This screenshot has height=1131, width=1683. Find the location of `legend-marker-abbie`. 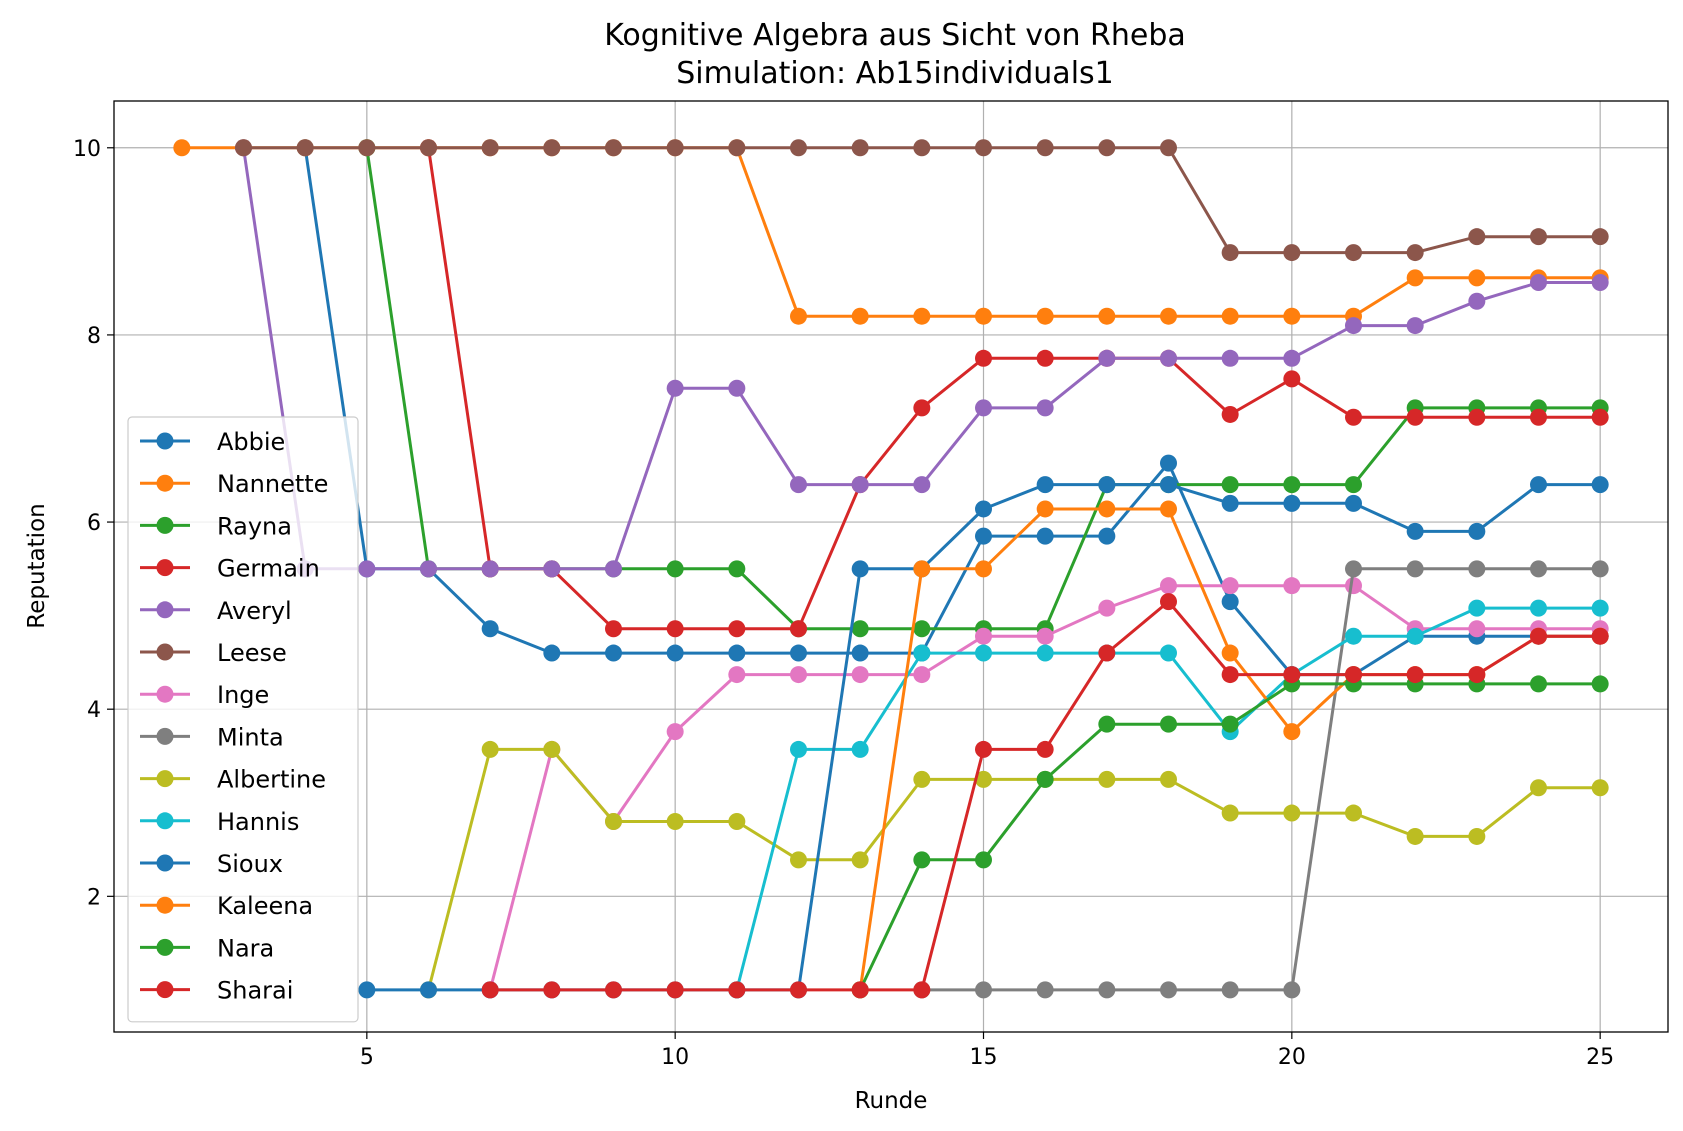

legend-marker-abbie is located at coordinates (165, 441).